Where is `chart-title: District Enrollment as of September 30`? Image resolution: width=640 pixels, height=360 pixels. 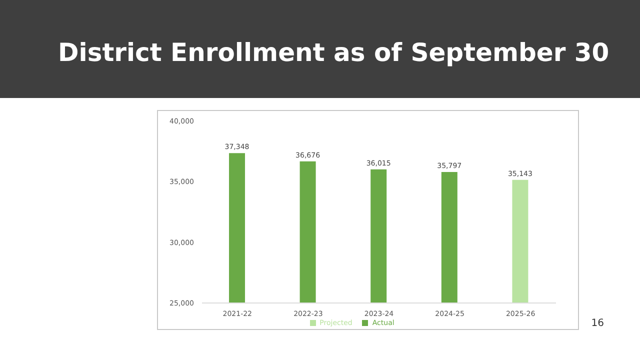 chart-title: District Enrollment as of September 30 is located at coordinates (334, 52).